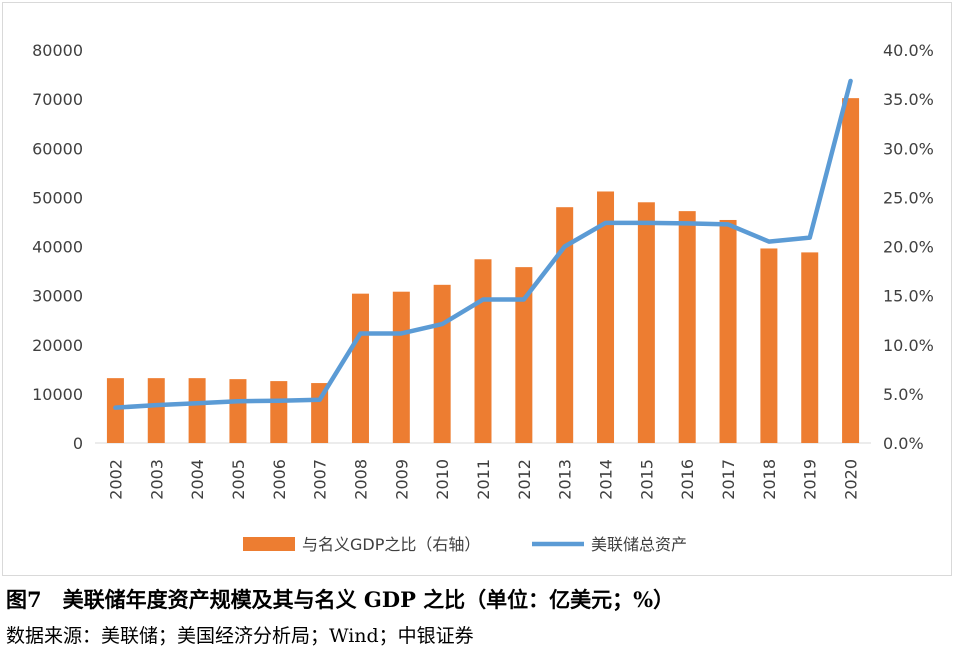 Image resolution: width=960 pixels, height=669 pixels. I want to click on right-tick-label: 10.0%, so click(908, 345).